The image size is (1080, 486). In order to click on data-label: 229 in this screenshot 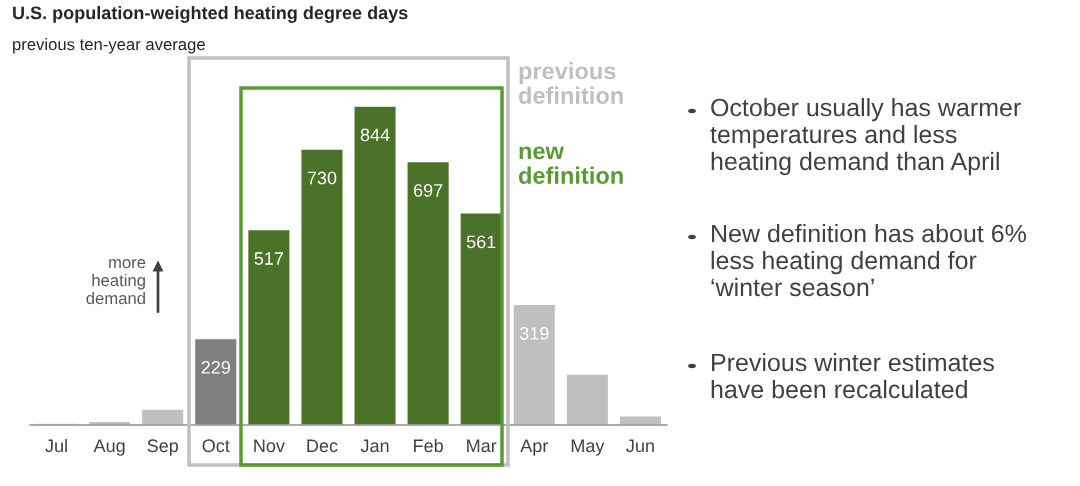, I will do `click(215, 367)`.